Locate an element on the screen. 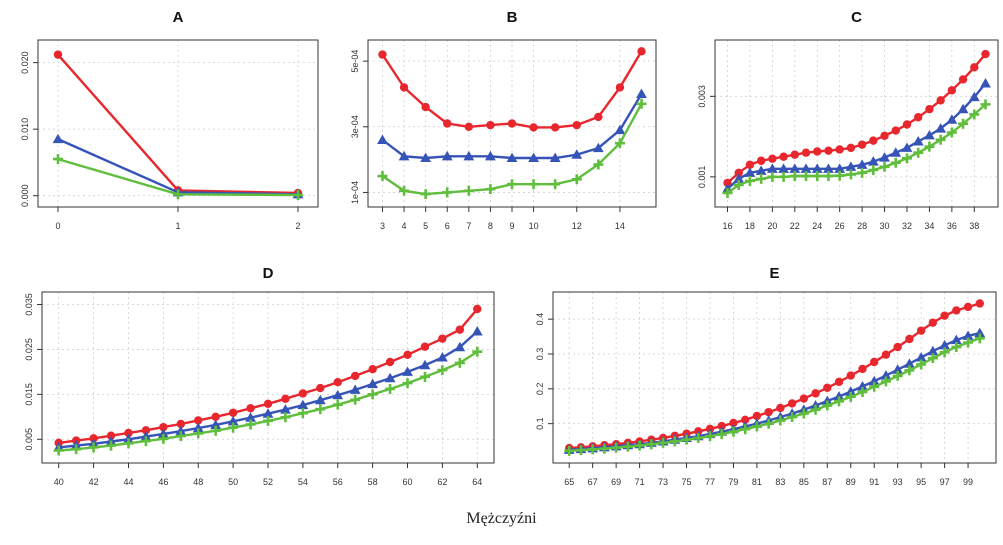 The height and width of the screenshot is (545, 1003). y-tick-label: 0.1 is located at coordinates (540, 423).